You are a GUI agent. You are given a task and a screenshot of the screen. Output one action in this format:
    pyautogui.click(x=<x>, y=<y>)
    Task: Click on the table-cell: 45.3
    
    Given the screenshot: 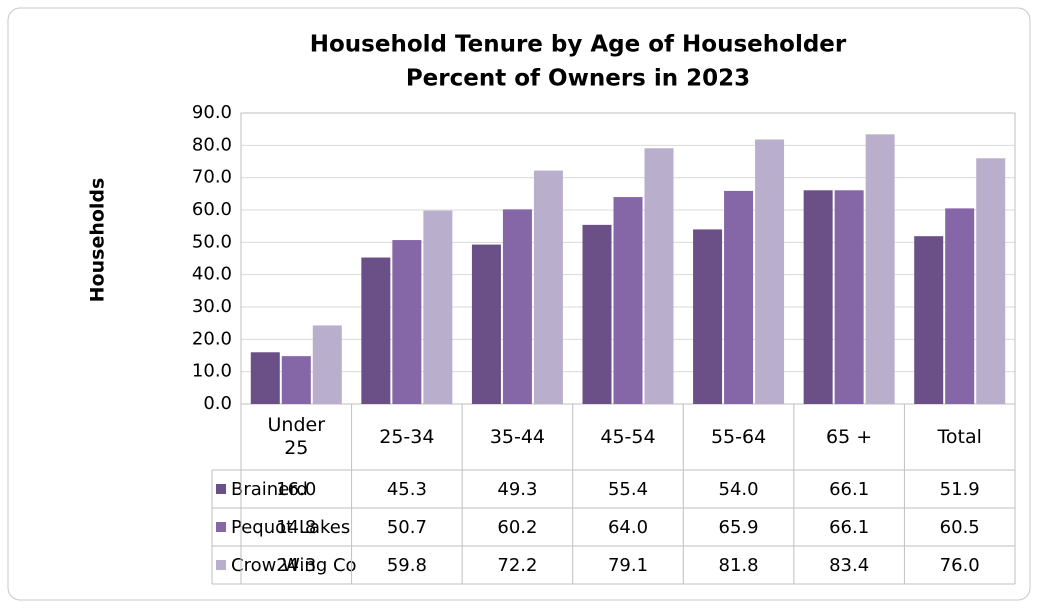 What is the action you would take?
    pyautogui.click(x=407, y=489)
    